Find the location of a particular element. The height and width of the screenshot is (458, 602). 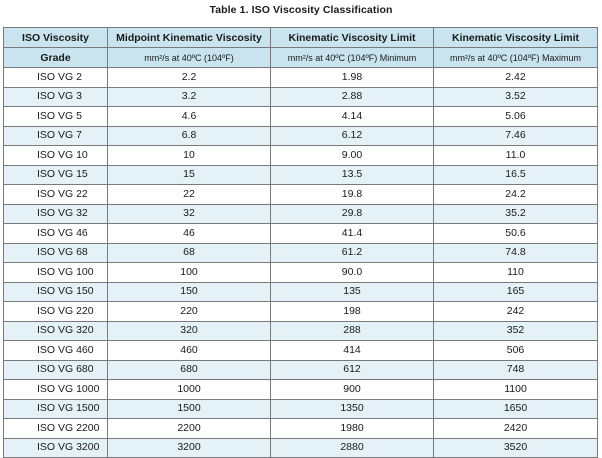

cell-midpoint: 32 is located at coordinates (189, 213).